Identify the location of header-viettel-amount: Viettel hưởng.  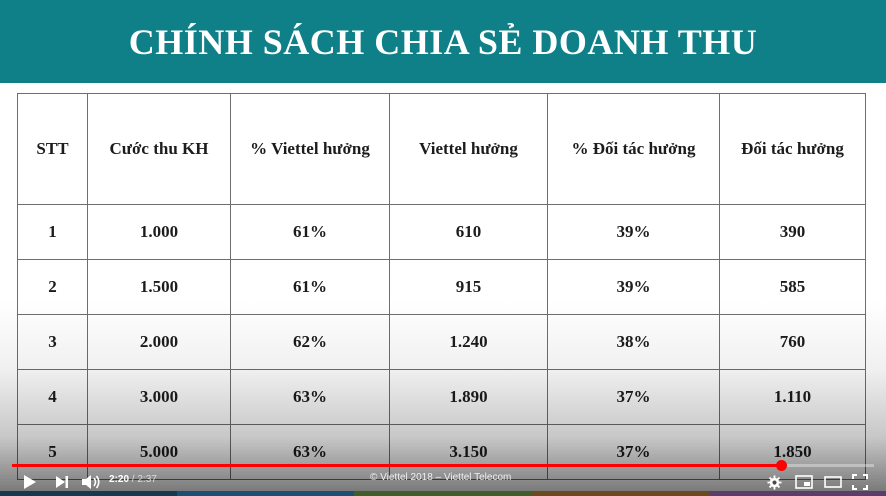
(468, 149).